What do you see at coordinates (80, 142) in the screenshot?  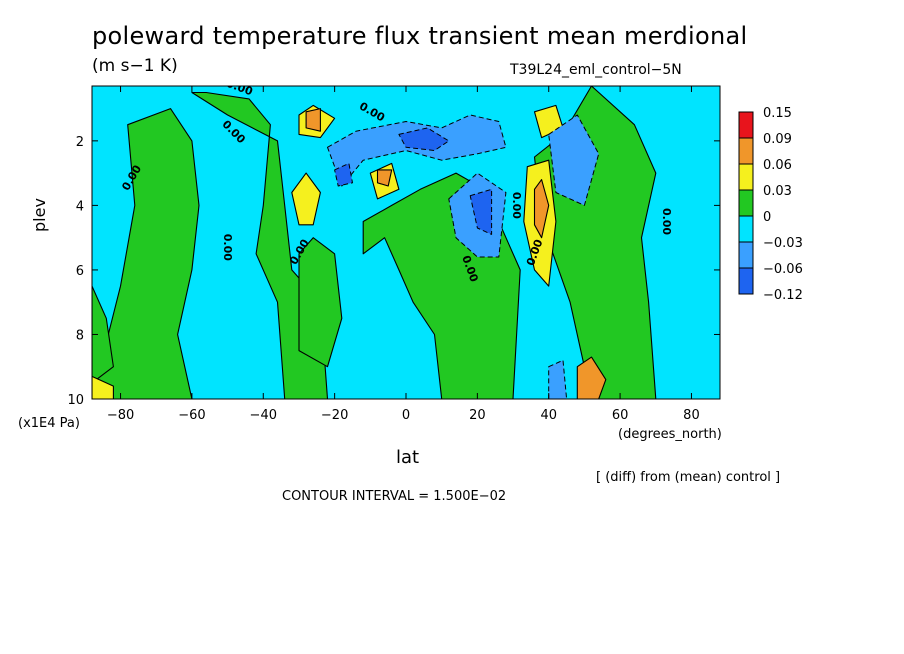 I see `y-tick-label: 2` at bounding box center [80, 142].